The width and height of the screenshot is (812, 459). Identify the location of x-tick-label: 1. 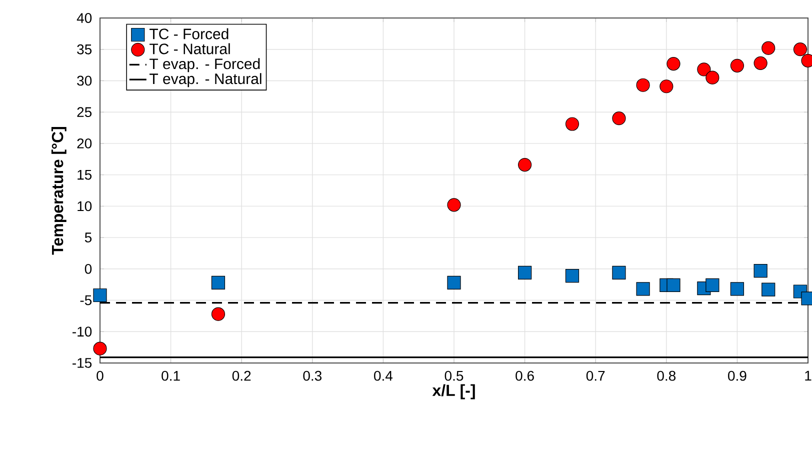
(808, 375).